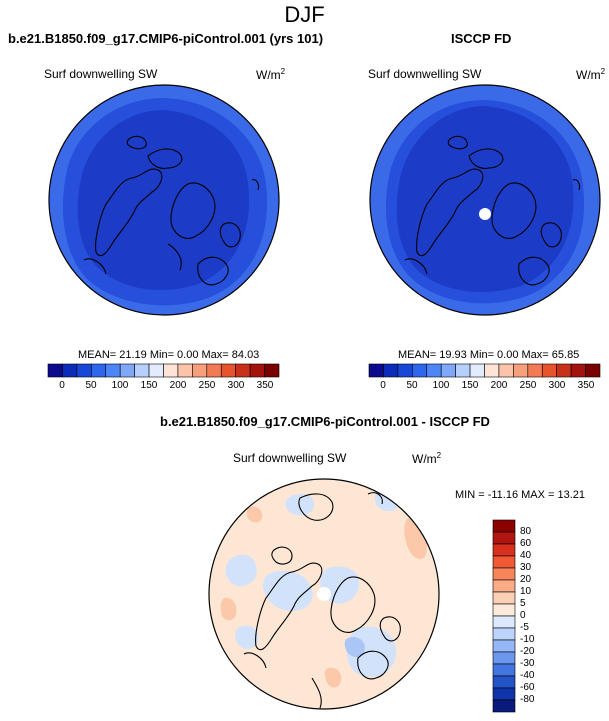 The image size is (609, 721). Describe the element at coordinates (290, 458) in the screenshot. I see `diff-variable-label: Surf downwelling SW` at that location.